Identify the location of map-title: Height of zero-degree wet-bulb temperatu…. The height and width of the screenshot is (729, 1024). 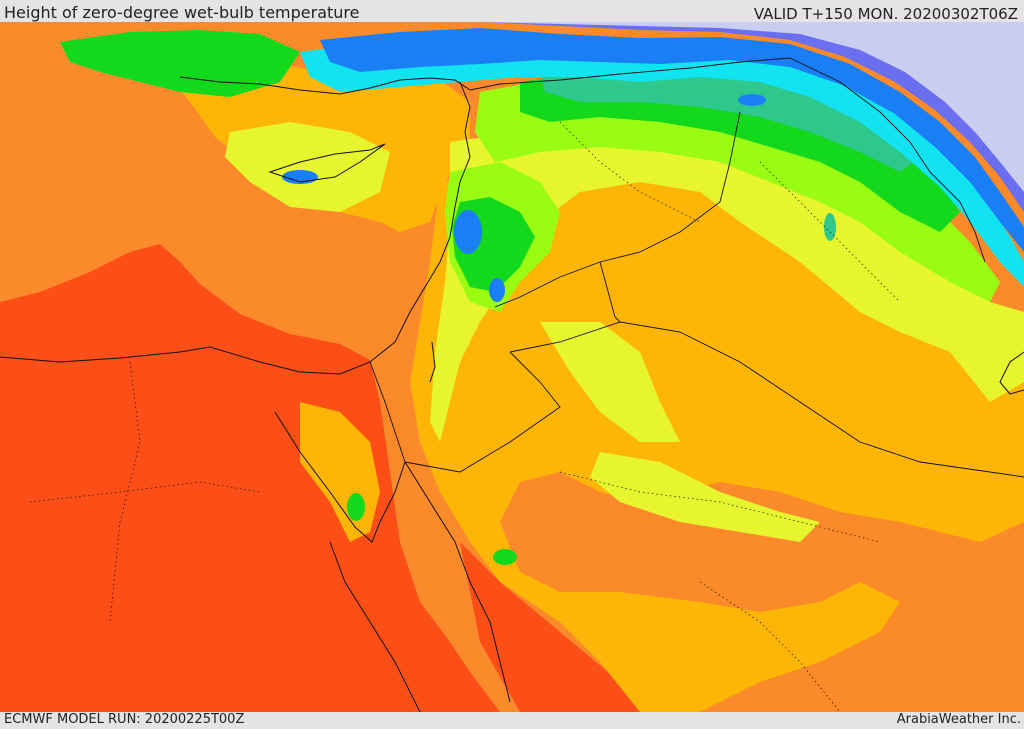
(182, 12).